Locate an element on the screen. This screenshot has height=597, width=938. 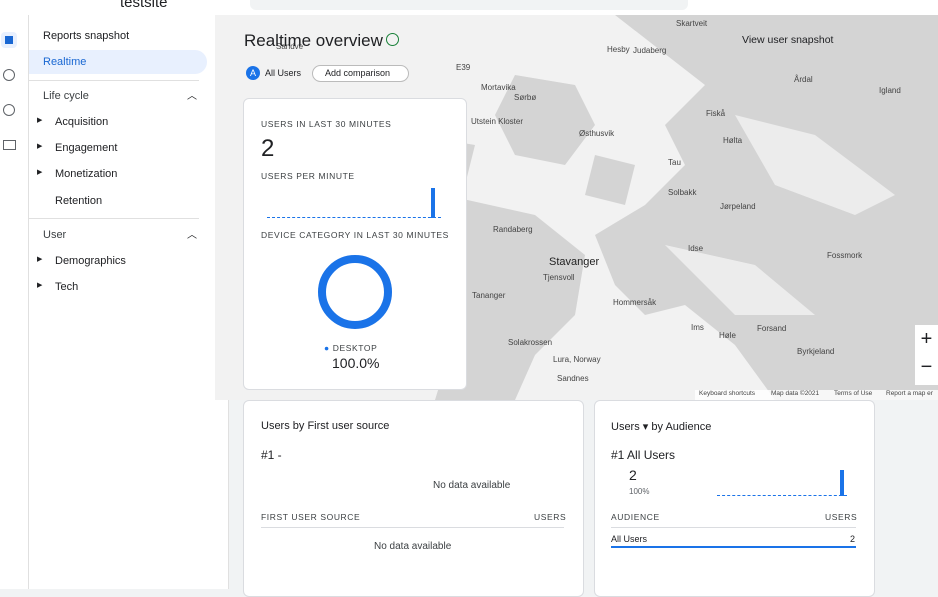
device-percent: 100.0% is located at coordinates (356, 363).